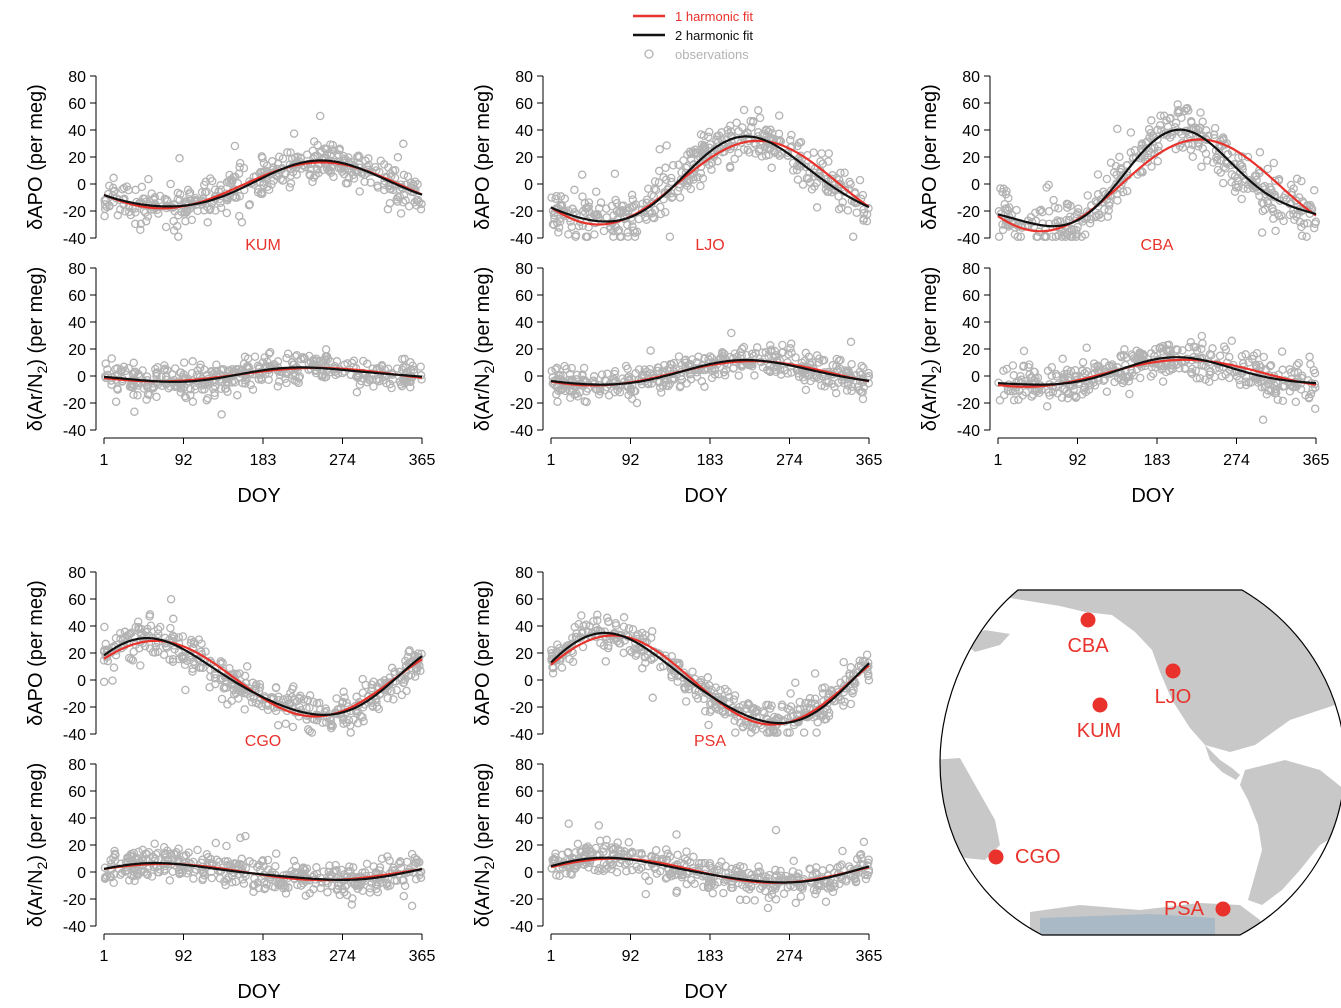 The image size is (1341, 1008). I want to click on y-tick-label: -20, so click(968, 212).